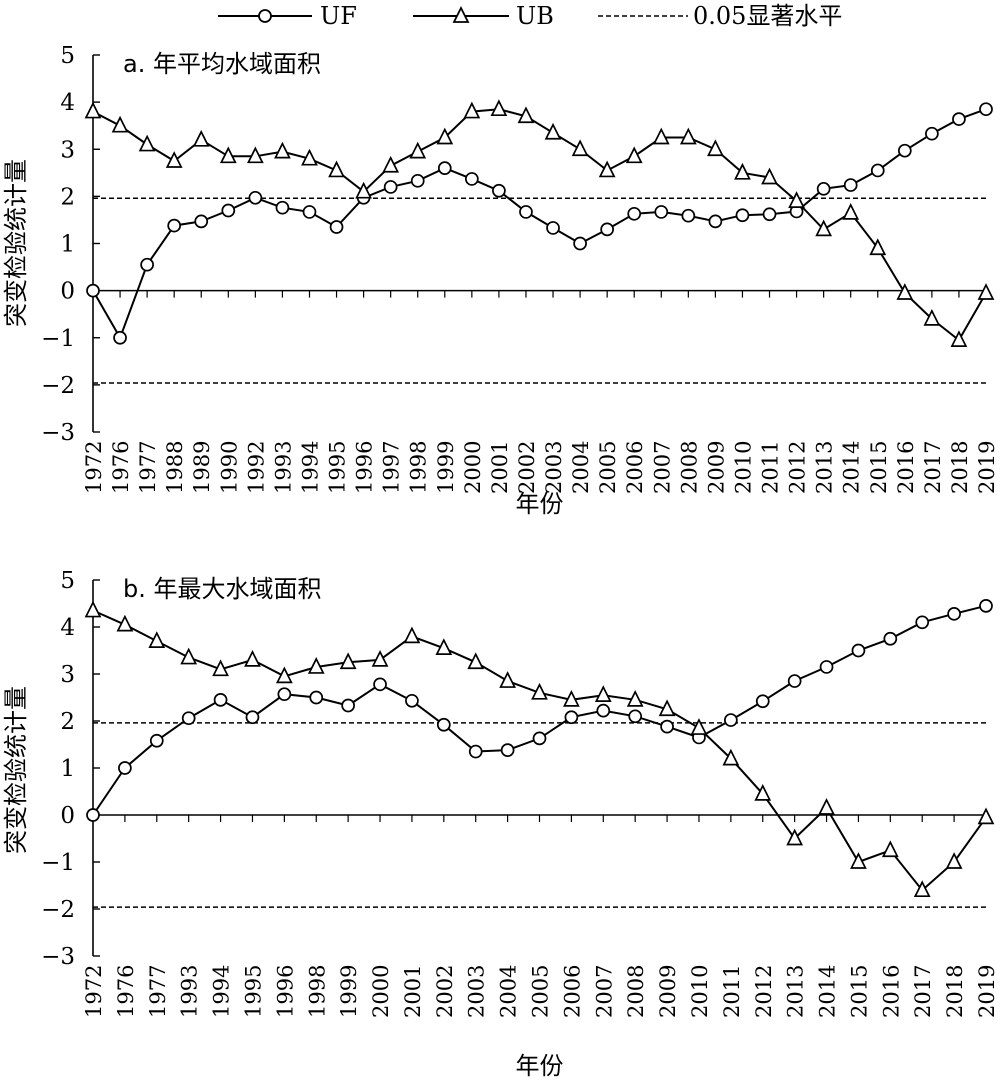  Describe the element at coordinates (67, 675) in the screenshot. I see `y-tick-label-b: 3` at that location.